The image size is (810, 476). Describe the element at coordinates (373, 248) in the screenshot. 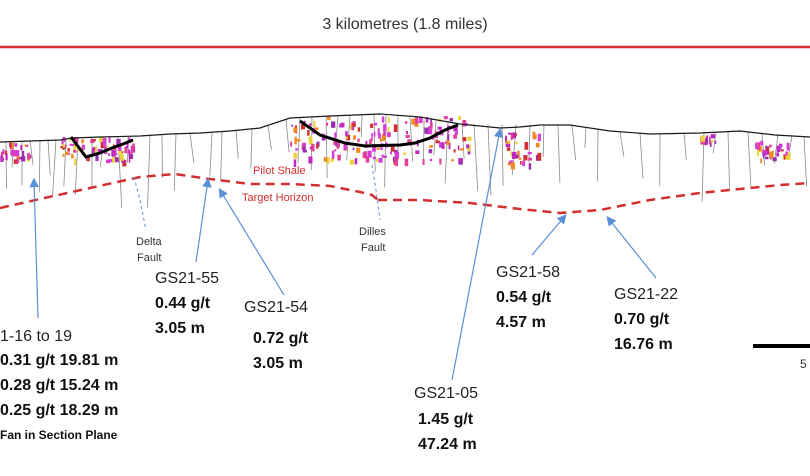

I see `dilles-fault-label-2: Fault` at that location.